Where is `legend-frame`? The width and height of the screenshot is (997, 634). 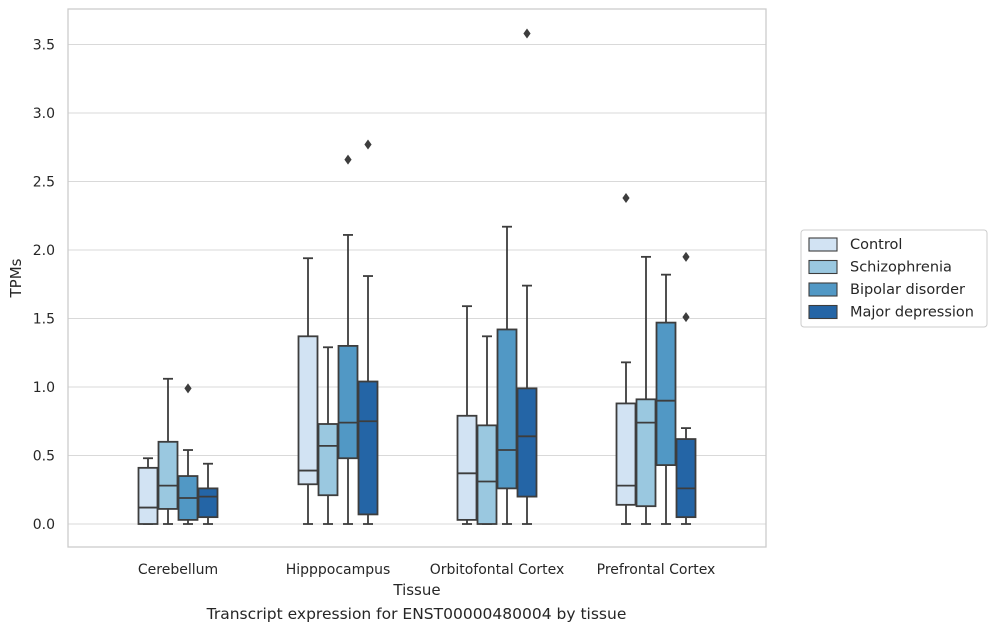 legend-frame is located at coordinates (894, 278).